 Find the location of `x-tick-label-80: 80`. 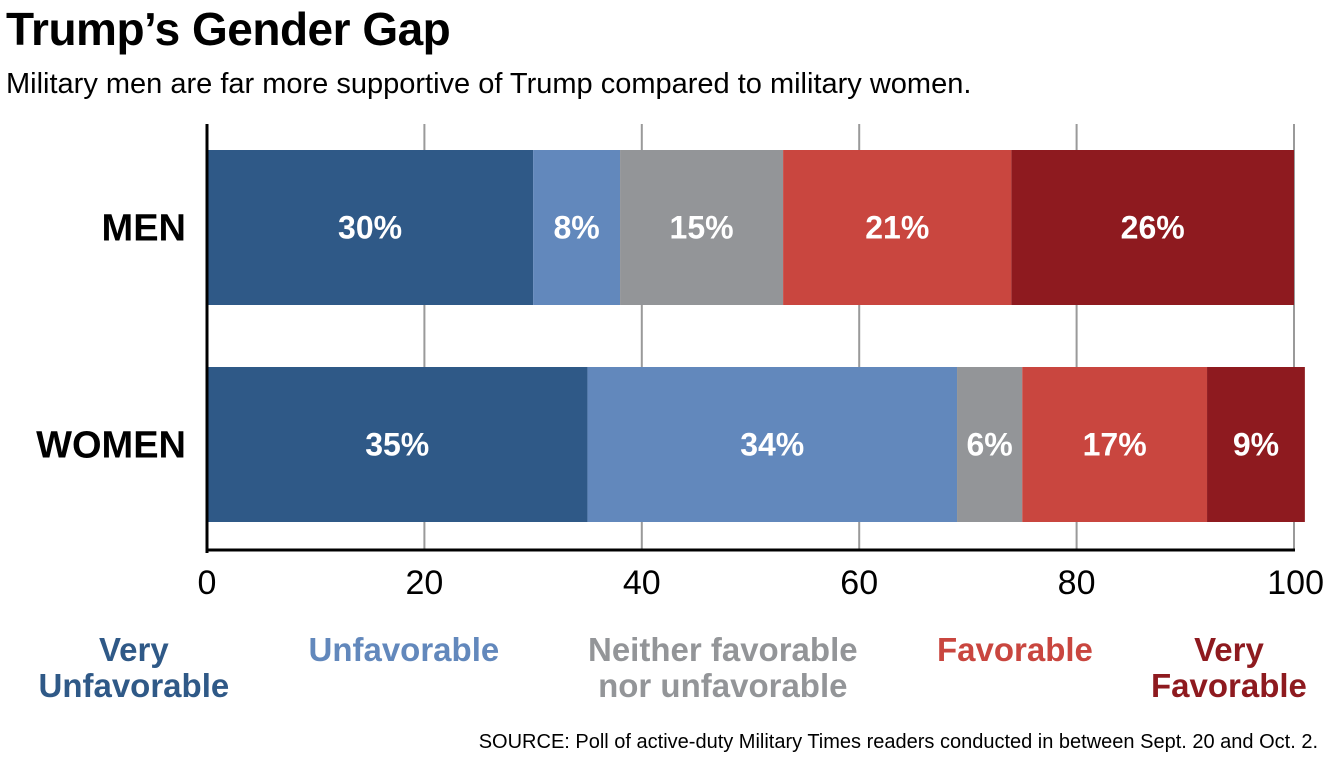

x-tick-label-80: 80 is located at coordinates (1077, 583).